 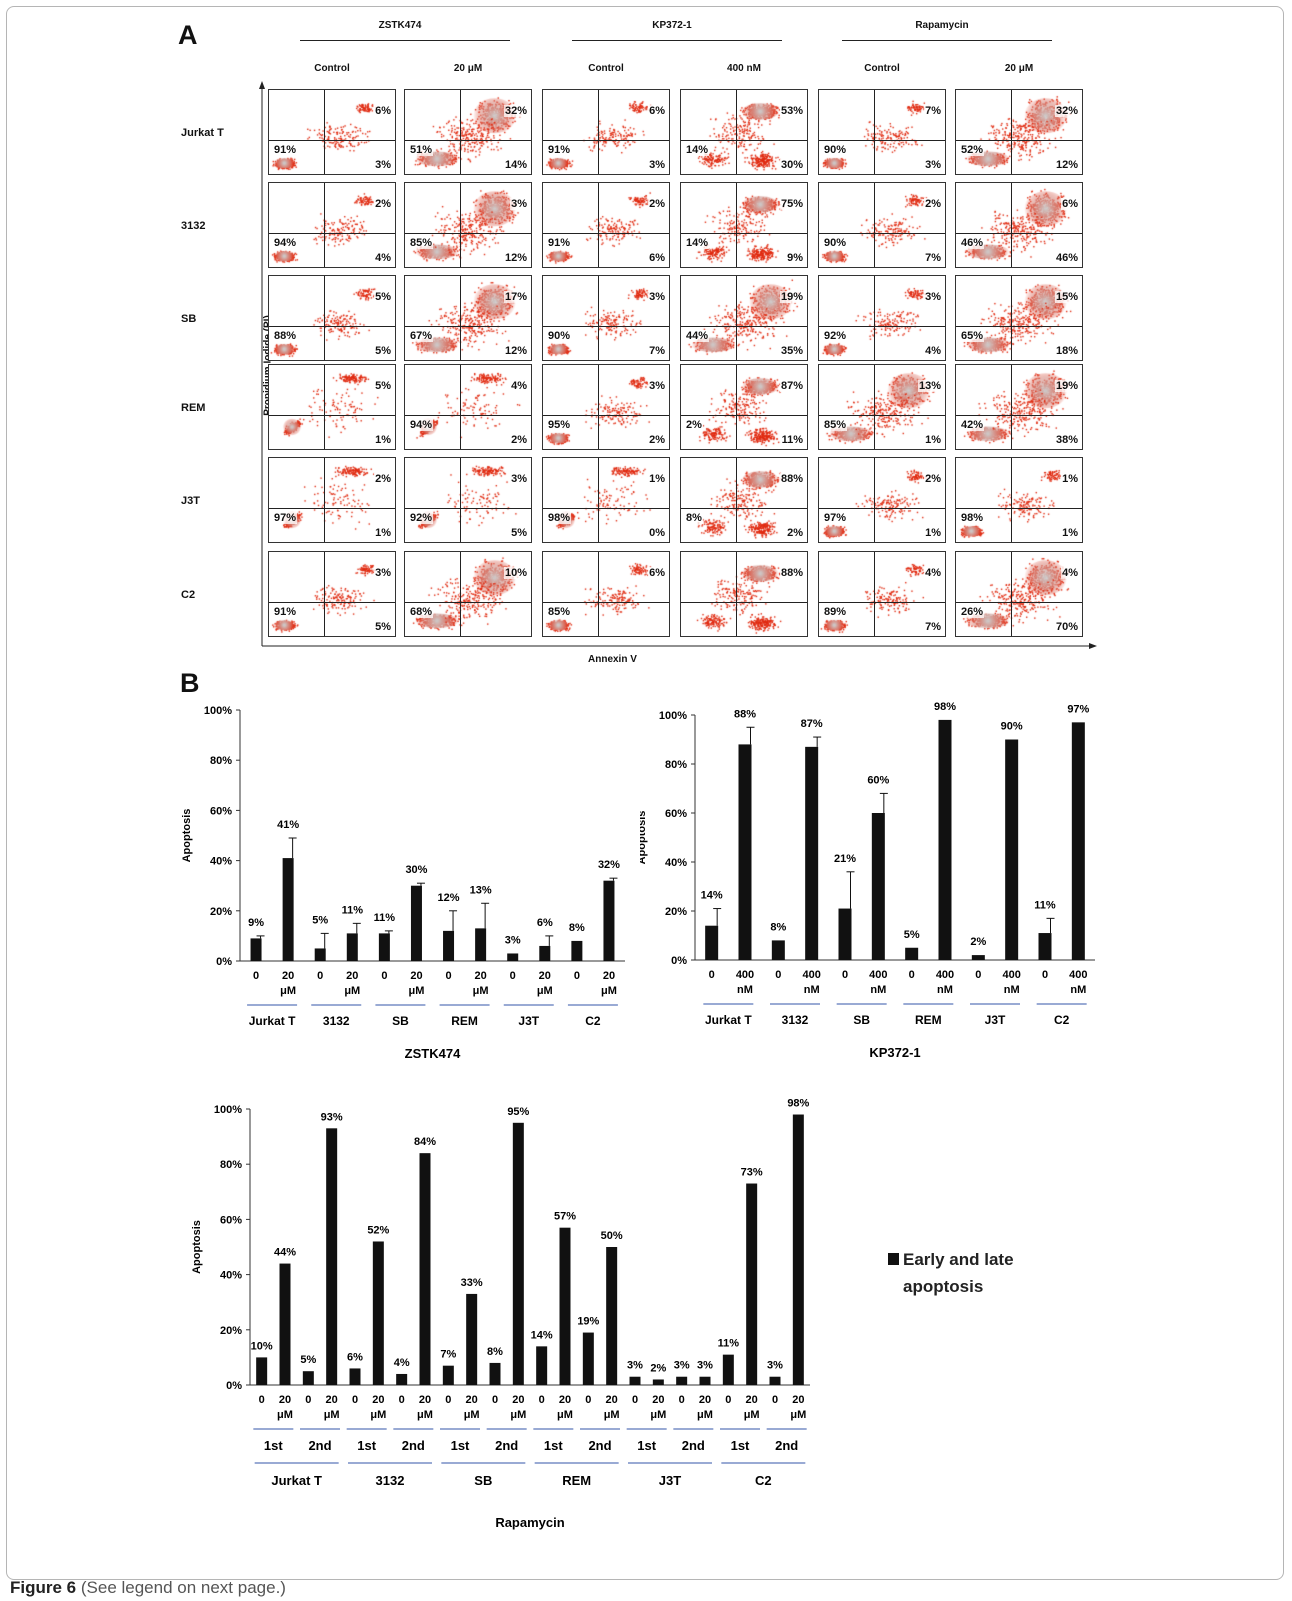 What do you see at coordinates (202, 133) in the screenshot?
I see `row-label: Jurkat T` at bounding box center [202, 133].